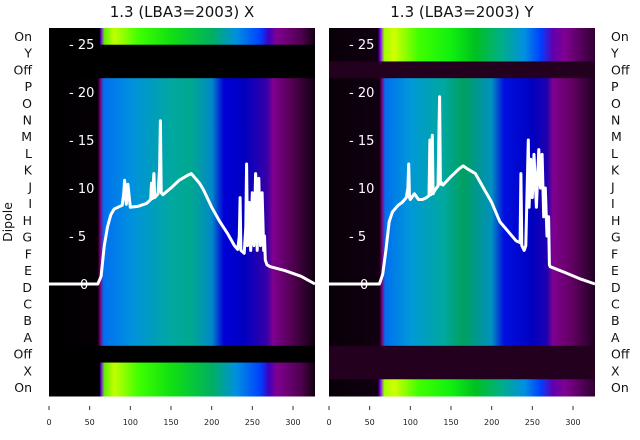  What do you see at coordinates (614, 53) in the screenshot?
I see `row-label-right: Y` at bounding box center [614, 53].